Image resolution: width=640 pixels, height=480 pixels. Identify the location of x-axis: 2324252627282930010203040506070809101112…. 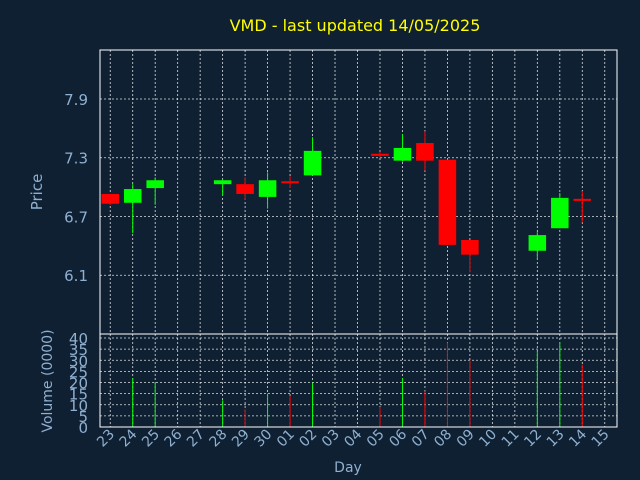
(353, 438).